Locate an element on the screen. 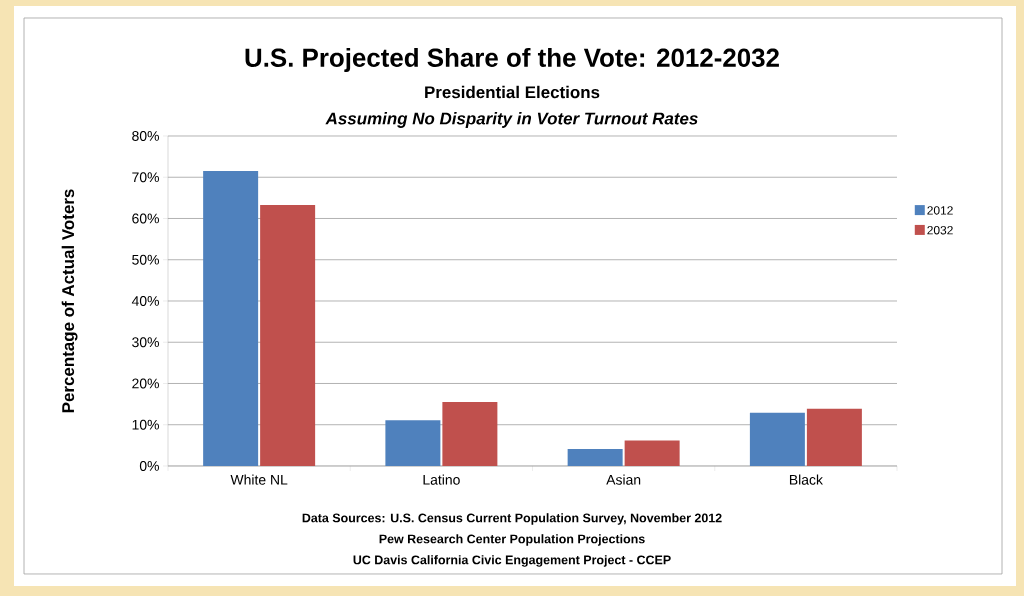 This screenshot has height=596, width=1024. x-tick-label: Black is located at coordinates (806, 479).